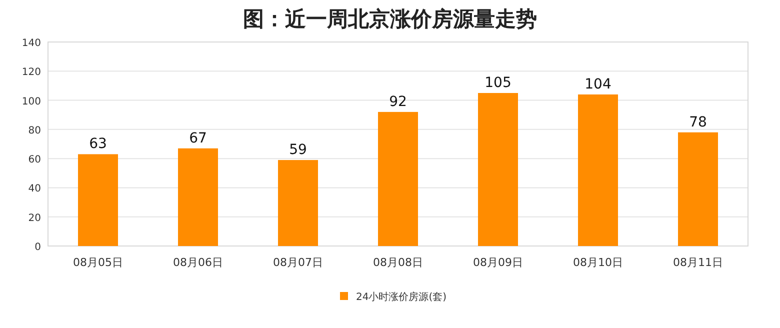 This screenshot has width=780, height=328. What do you see at coordinates (398, 102) in the screenshot?
I see `data-label: 92` at bounding box center [398, 102].